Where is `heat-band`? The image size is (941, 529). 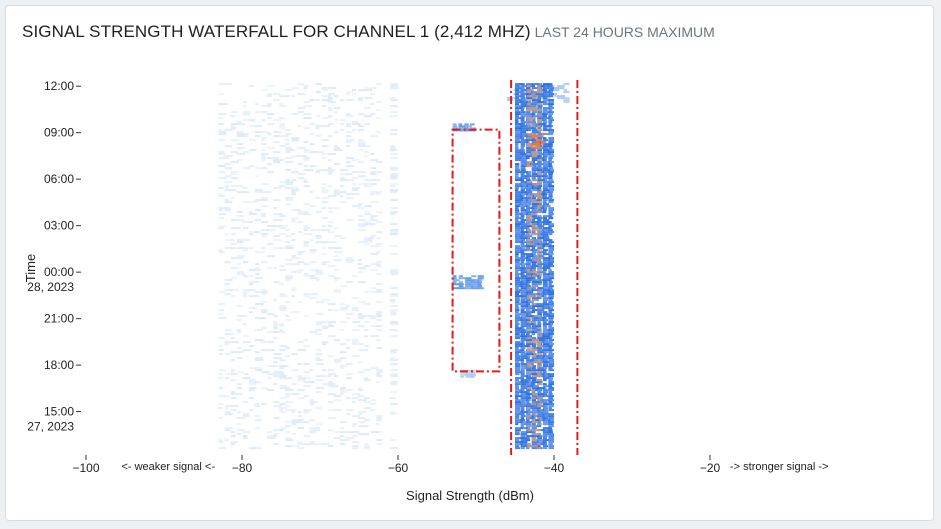
heat-band is located at coordinates (300, 266).